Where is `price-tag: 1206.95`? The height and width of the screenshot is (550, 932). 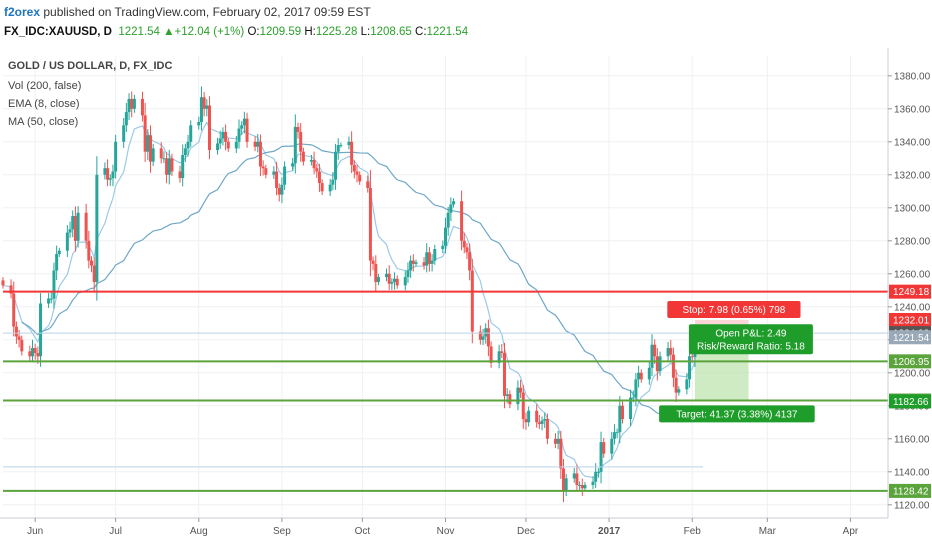 price-tag: 1206.95 is located at coordinates (910, 361).